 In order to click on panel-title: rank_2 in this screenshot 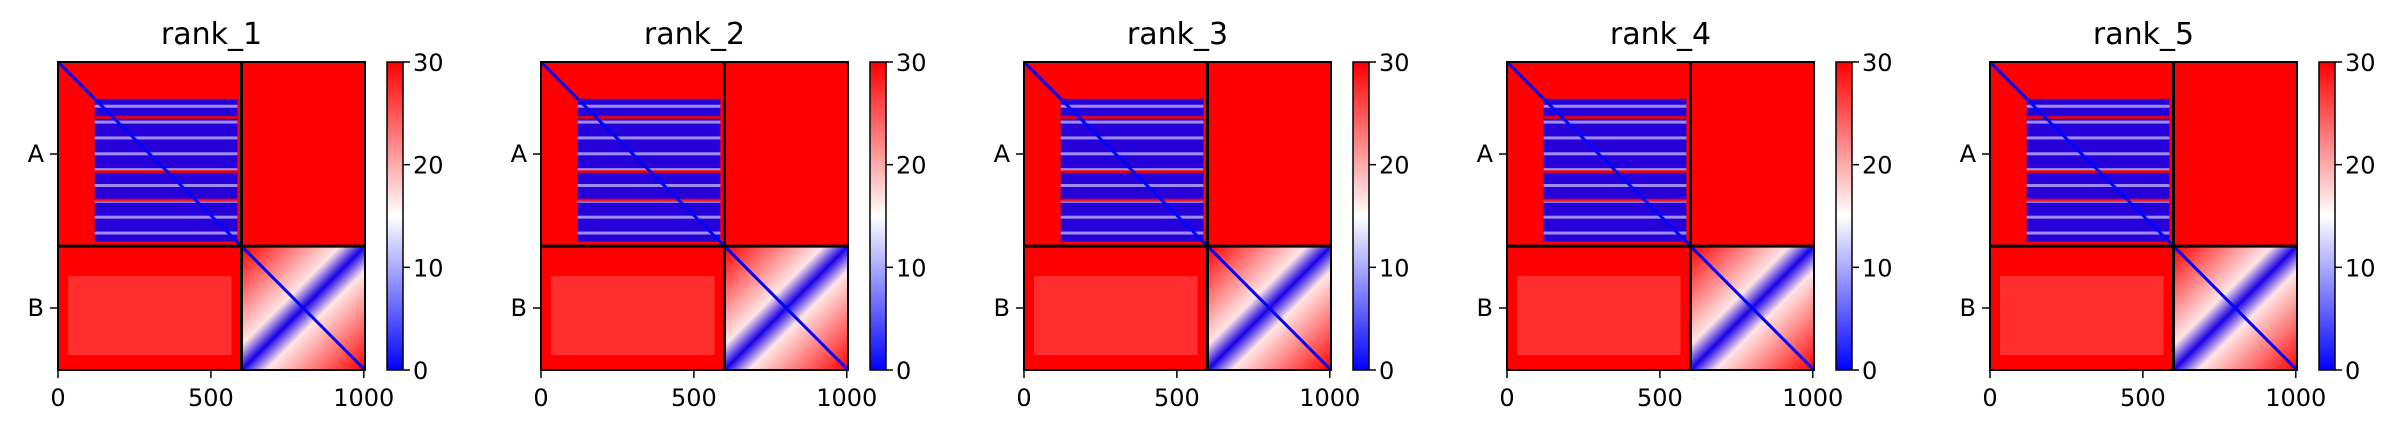, I will do `click(694, 34)`.